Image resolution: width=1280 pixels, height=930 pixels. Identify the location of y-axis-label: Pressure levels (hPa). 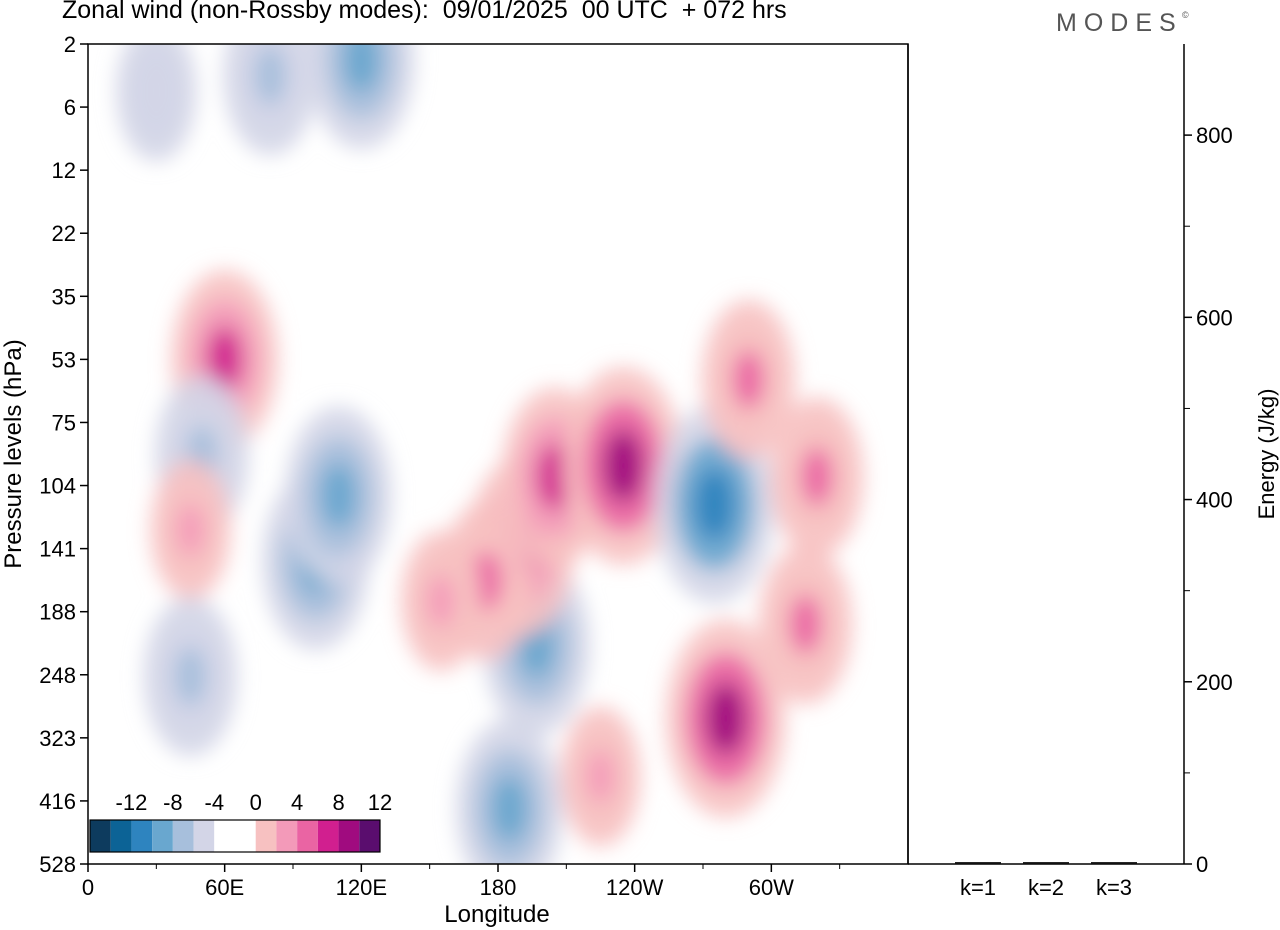
(13, 453).